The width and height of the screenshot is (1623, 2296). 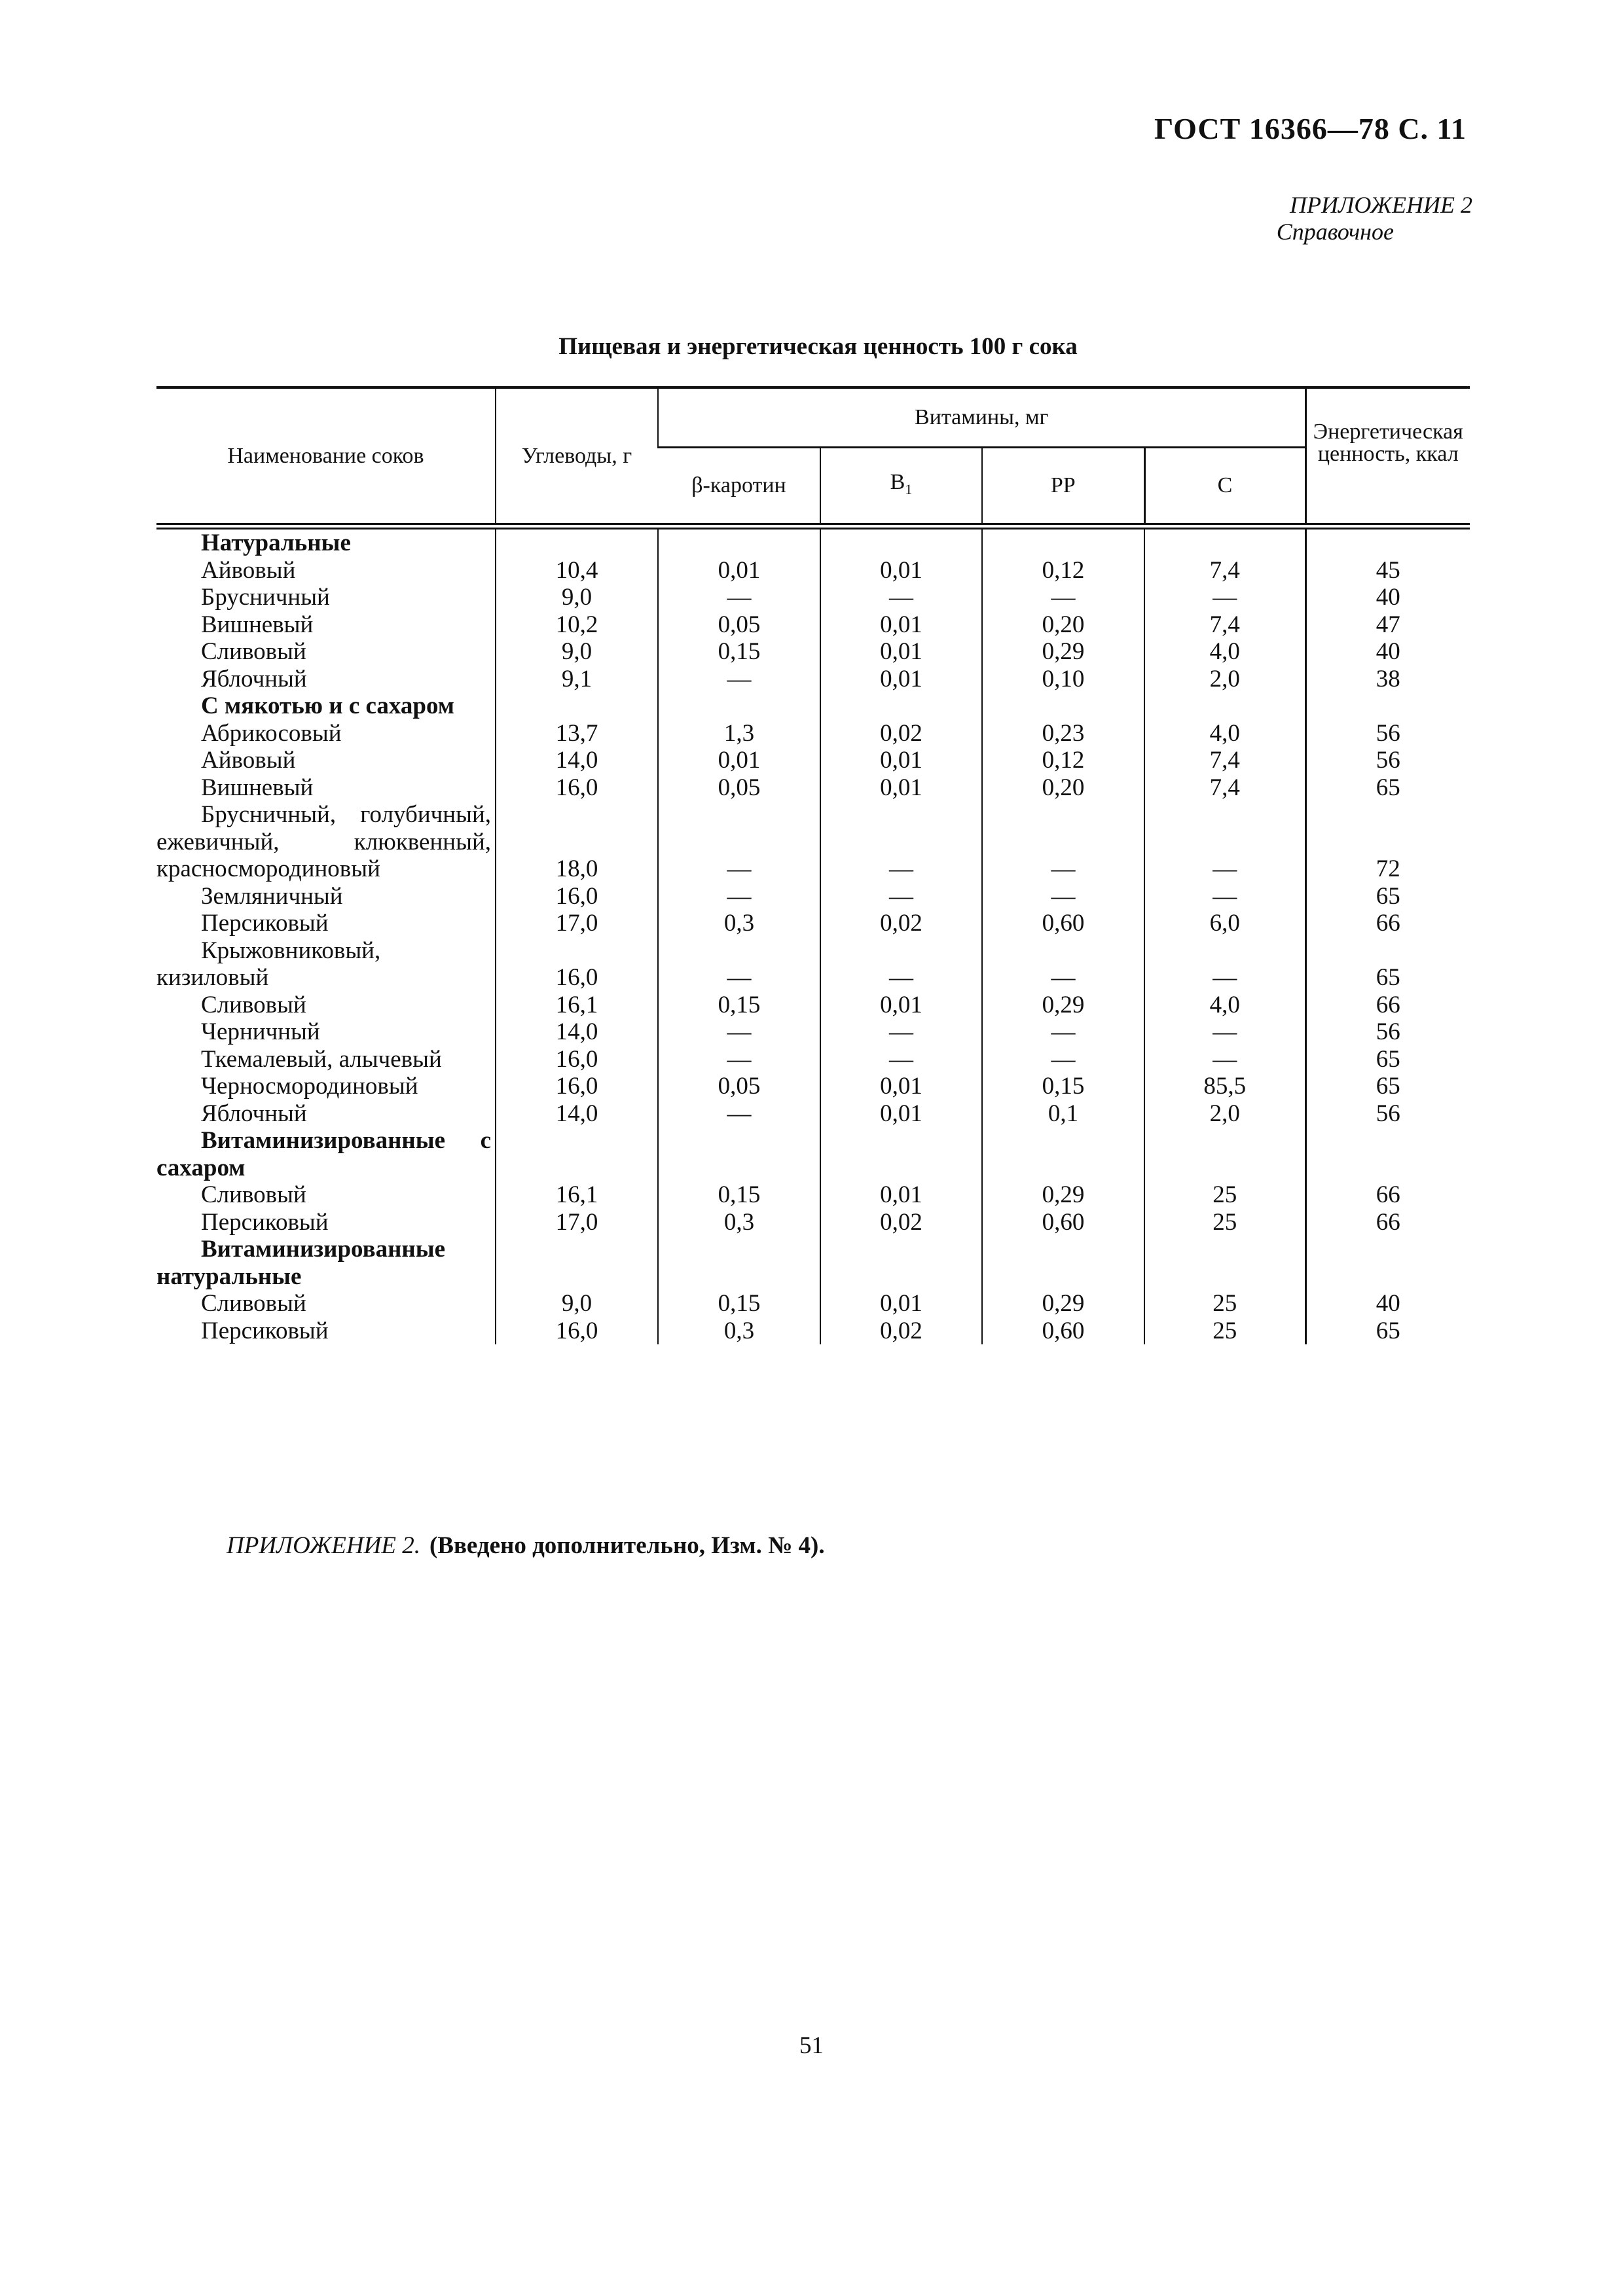 What do you see at coordinates (738, 733) in the screenshot?
I see `cell-beta: 1,3` at bounding box center [738, 733].